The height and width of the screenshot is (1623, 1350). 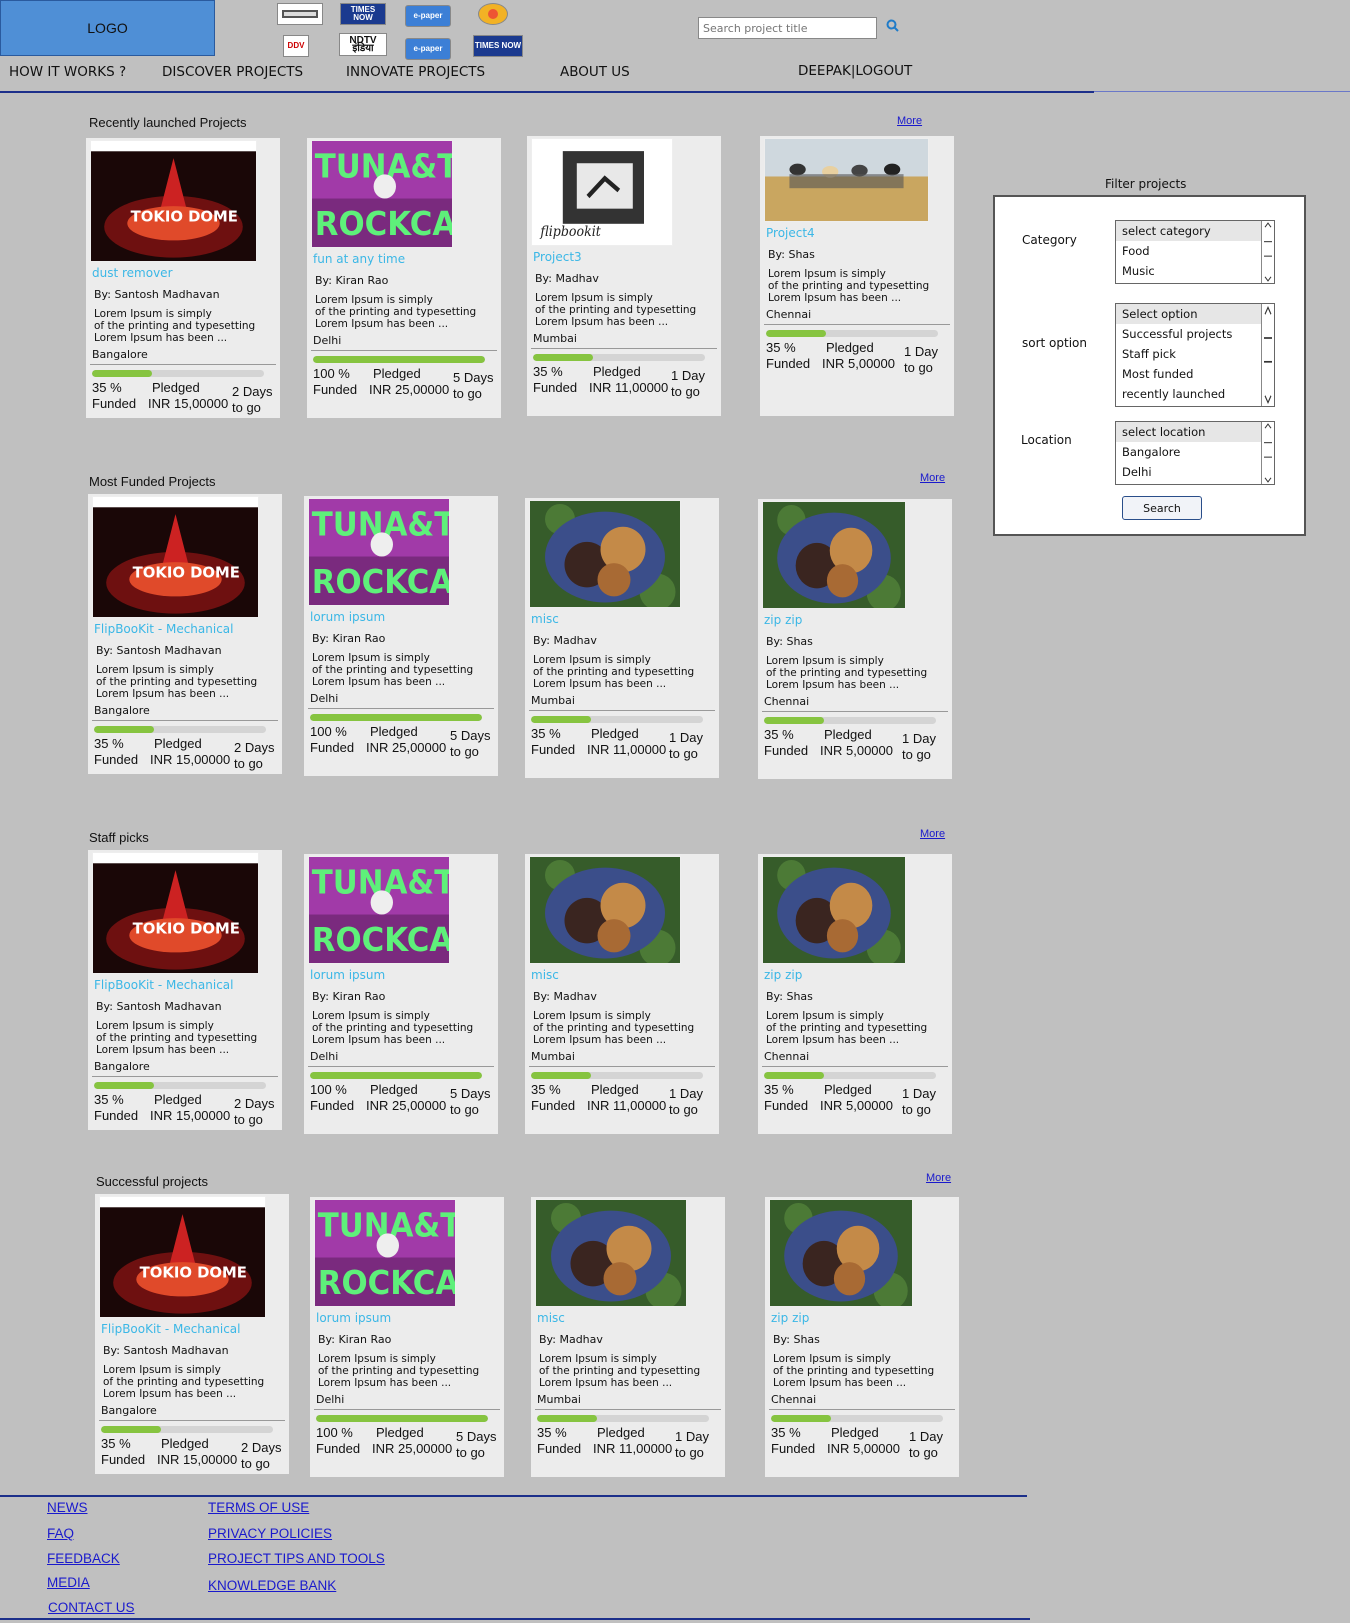 I want to click on nav-about-us: ABOUT US, so click(x=595, y=72).